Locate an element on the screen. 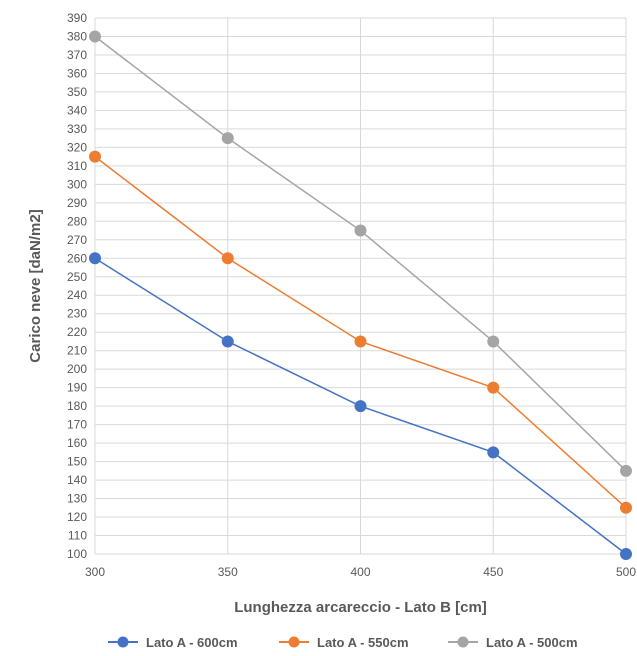 The image size is (637, 656). legend-entry: Lato A - 500cm is located at coordinates (513, 642).